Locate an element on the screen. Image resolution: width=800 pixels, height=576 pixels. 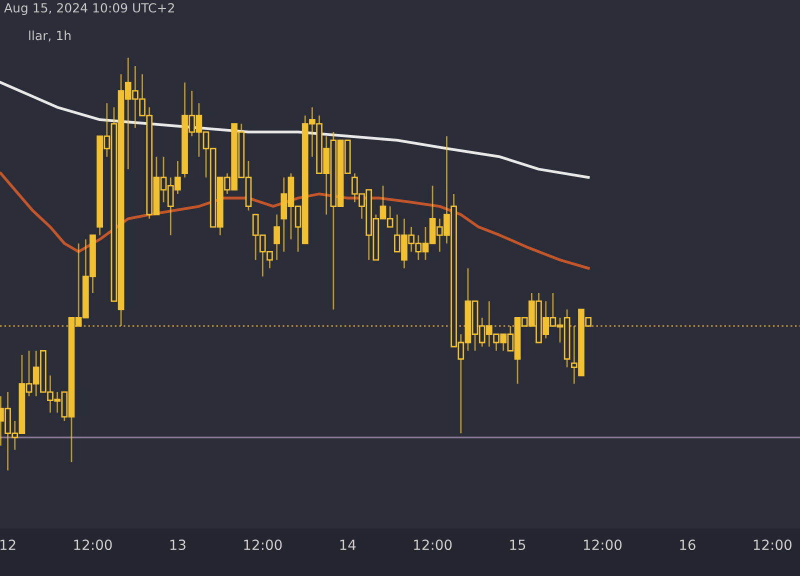
x-tick-label: 16 is located at coordinates (688, 545).